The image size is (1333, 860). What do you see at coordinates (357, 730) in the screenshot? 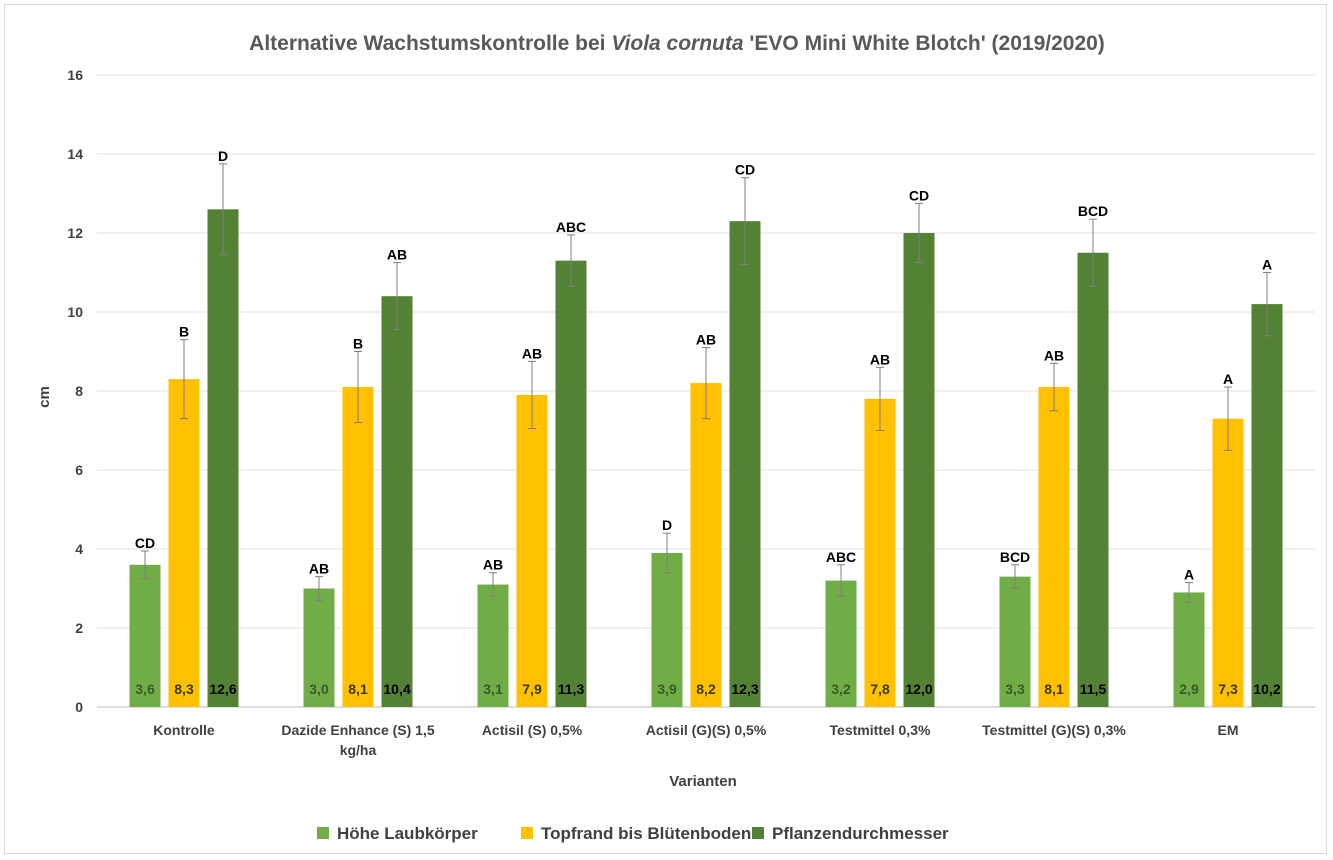
I see `x-tick-label: Dazide Enhance (S) 1,5` at bounding box center [357, 730].